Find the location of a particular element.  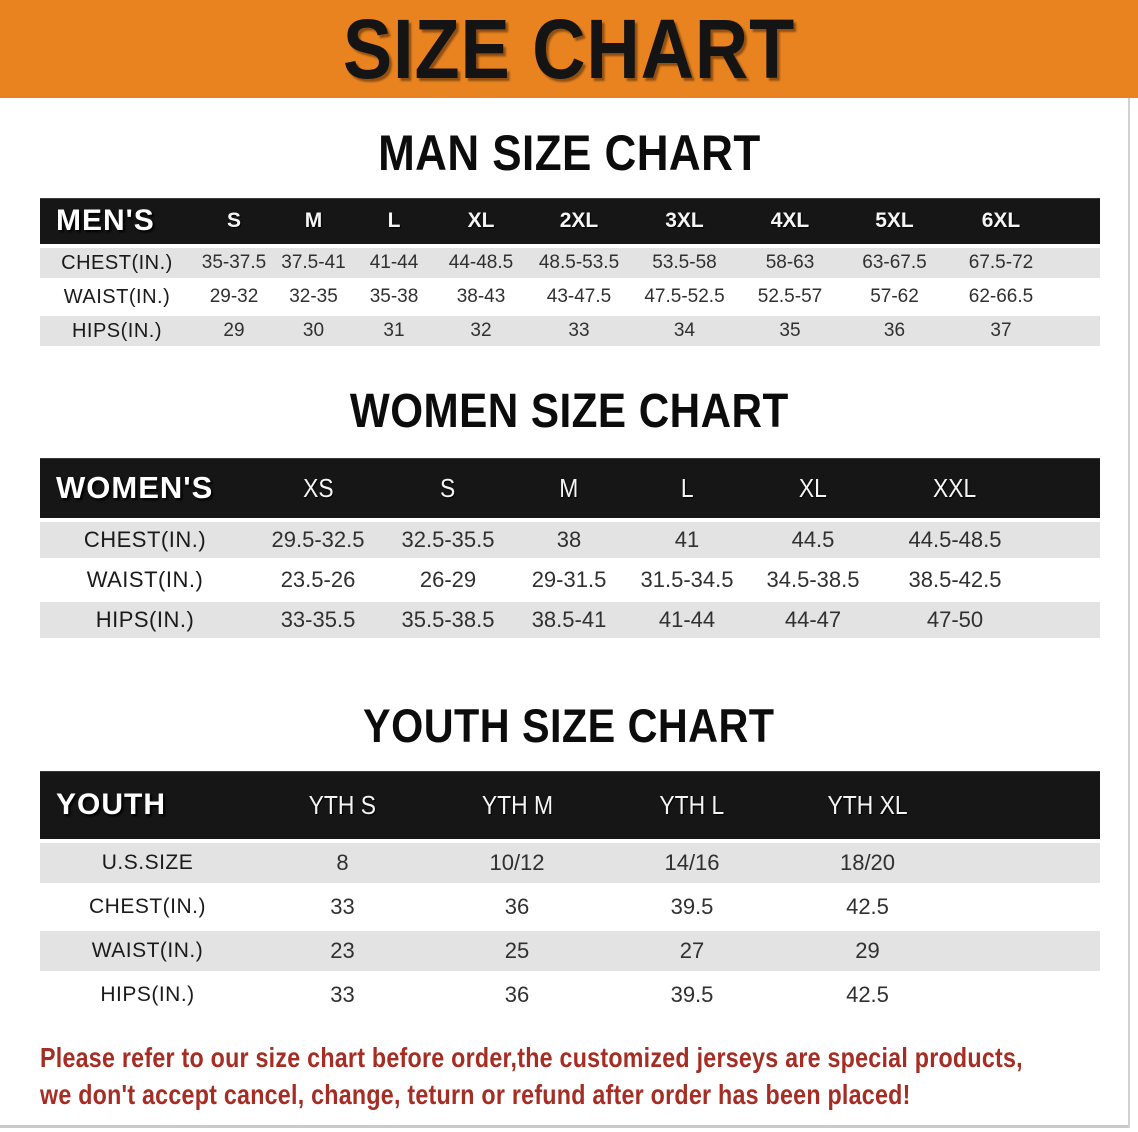

size-value-cell: 53.5-58 is located at coordinates (684, 265).